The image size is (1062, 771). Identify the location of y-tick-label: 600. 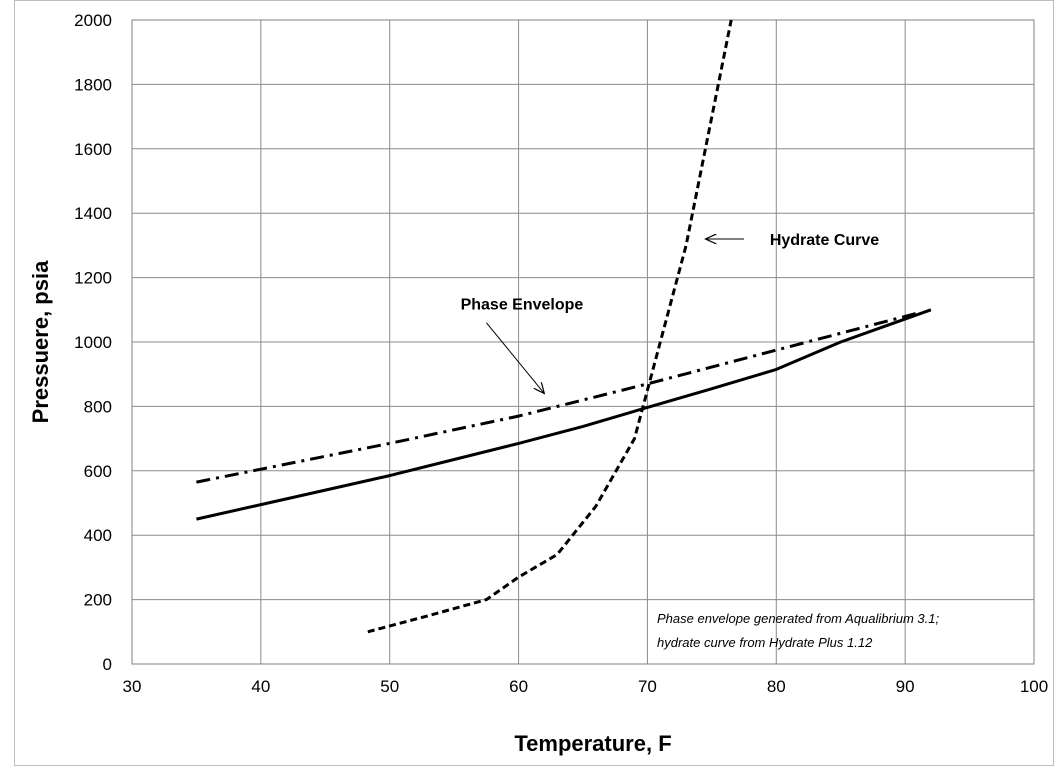
(98, 471).